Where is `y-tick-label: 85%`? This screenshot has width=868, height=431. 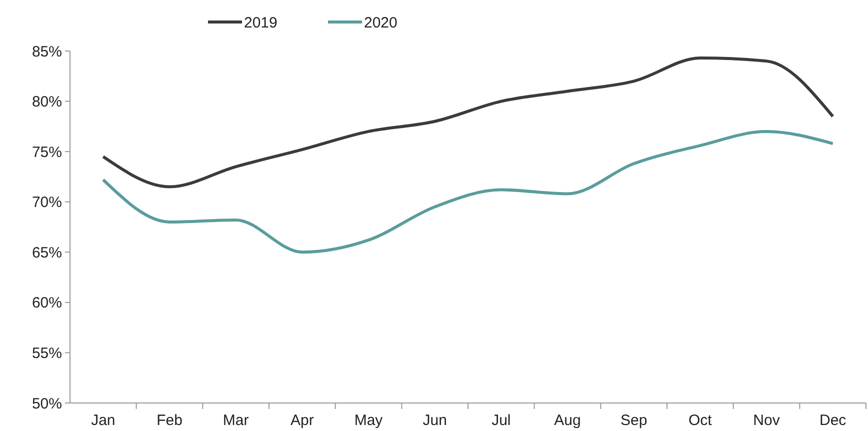
y-tick-label: 85% is located at coordinates (47, 51).